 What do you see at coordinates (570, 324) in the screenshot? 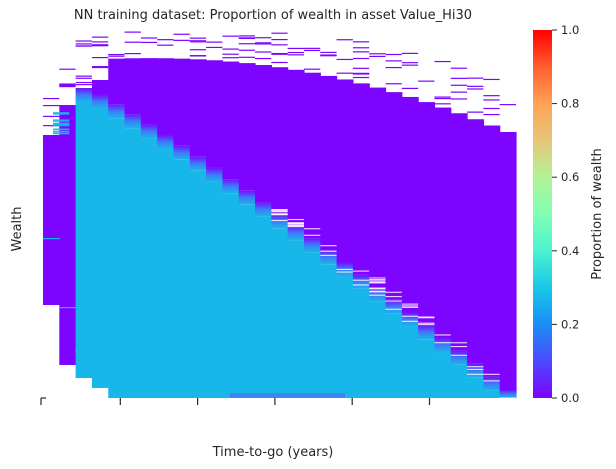
I see `colorbar-tick-label: 0.2` at bounding box center [570, 324].